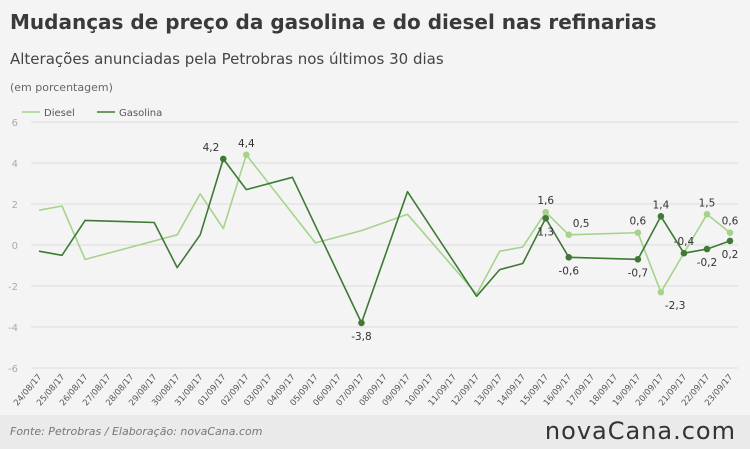 This screenshot has width=750, height=449. I want to click on y-tick-label: -4, so click(13, 328).